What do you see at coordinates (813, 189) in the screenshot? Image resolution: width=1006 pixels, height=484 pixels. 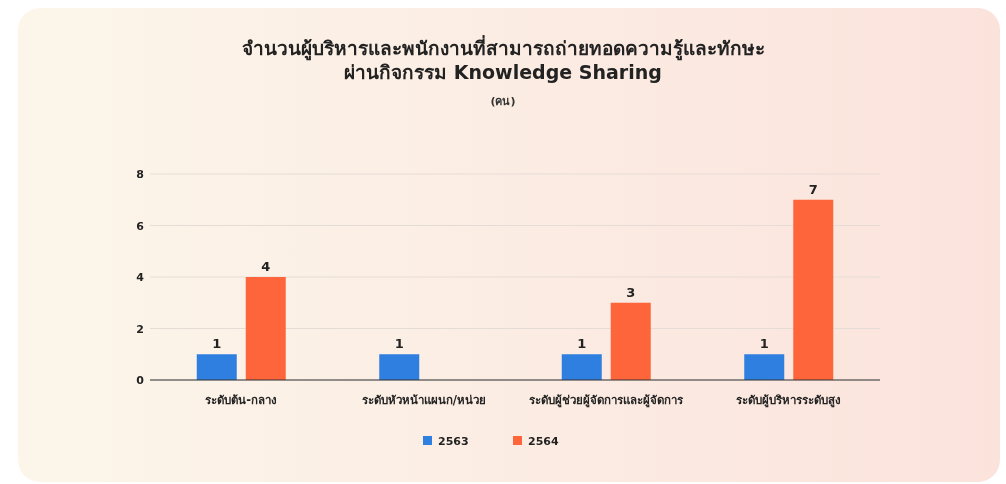 I see `data-label: 7` at bounding box center [813, 189].